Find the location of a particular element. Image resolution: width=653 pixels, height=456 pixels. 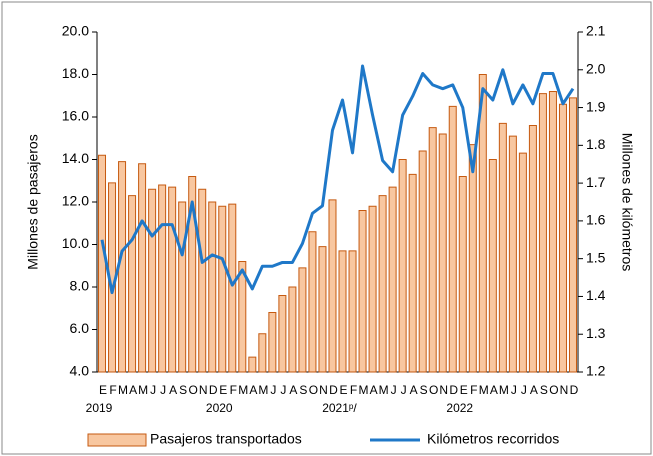

y2-tick-label: 1.5 is located at coordinates (596, 257).